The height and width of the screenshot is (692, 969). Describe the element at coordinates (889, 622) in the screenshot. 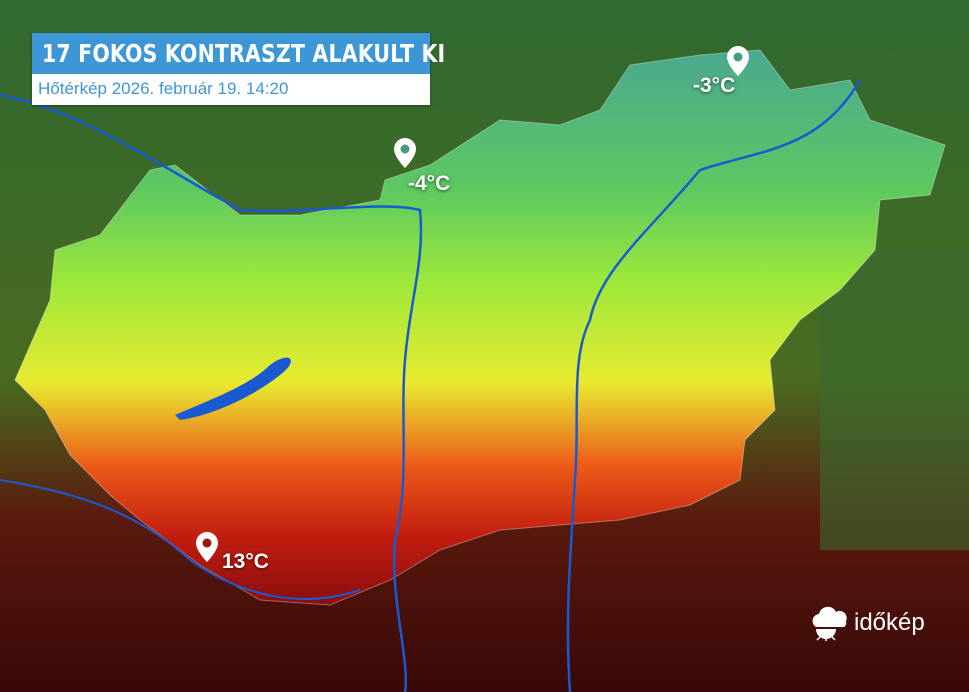

I see `logo-text: időkép` at that location.